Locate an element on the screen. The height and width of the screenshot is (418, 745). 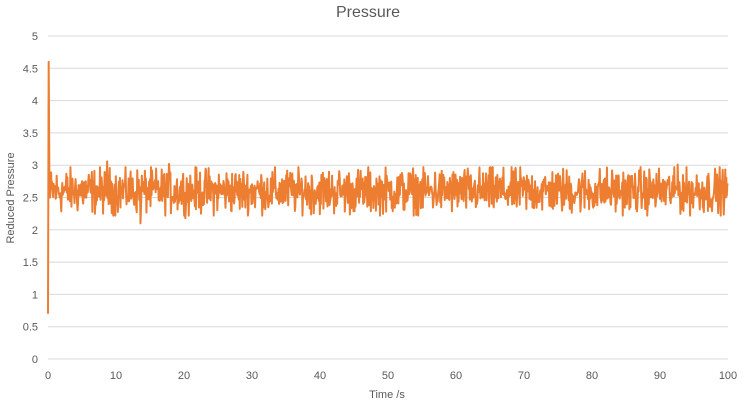
x-tick-label: 80 is located at coordinates (592, 376).